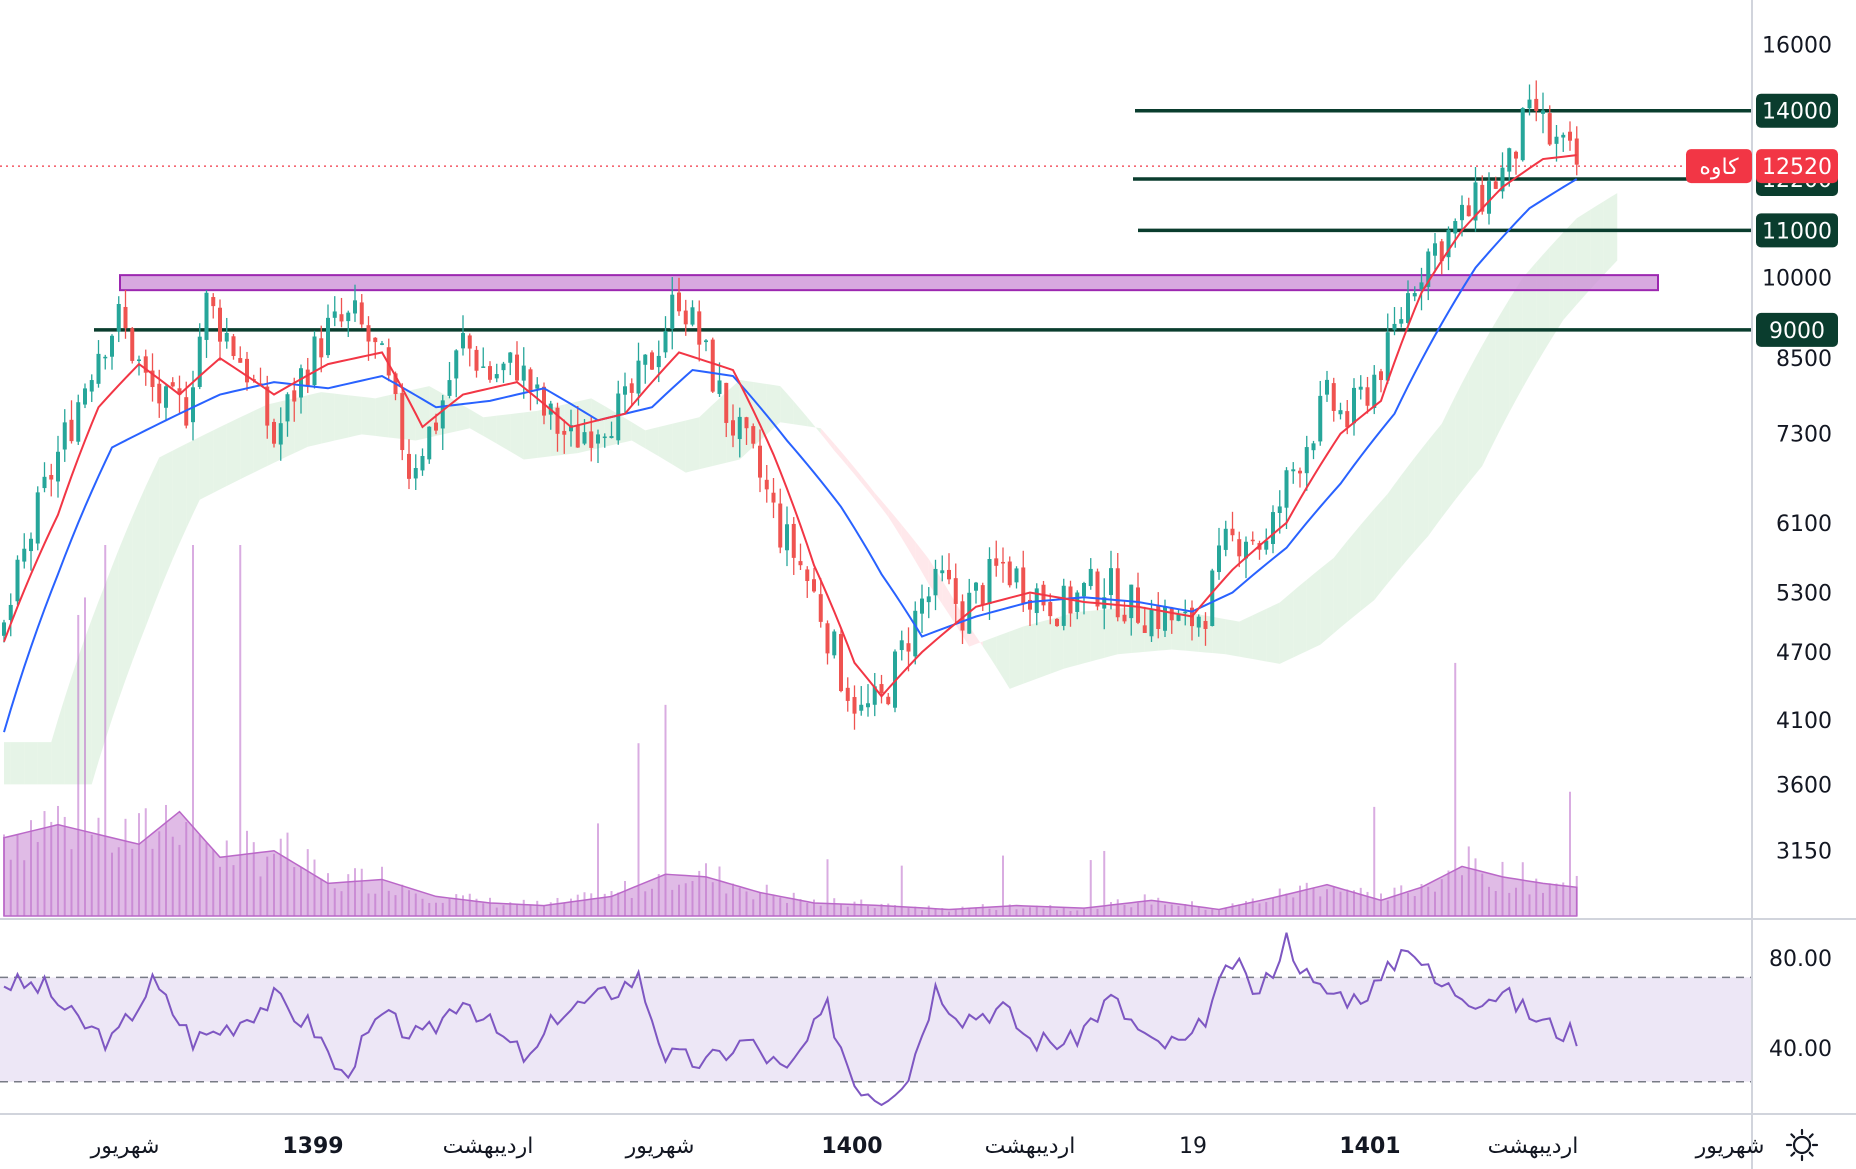 The width and height of the screenshot is (1856, 1169). What do you see at coordinates (1369, 1146) in the screenshot?
I see `time-tick-label: 1401` at bounding box center [1369, 1146].